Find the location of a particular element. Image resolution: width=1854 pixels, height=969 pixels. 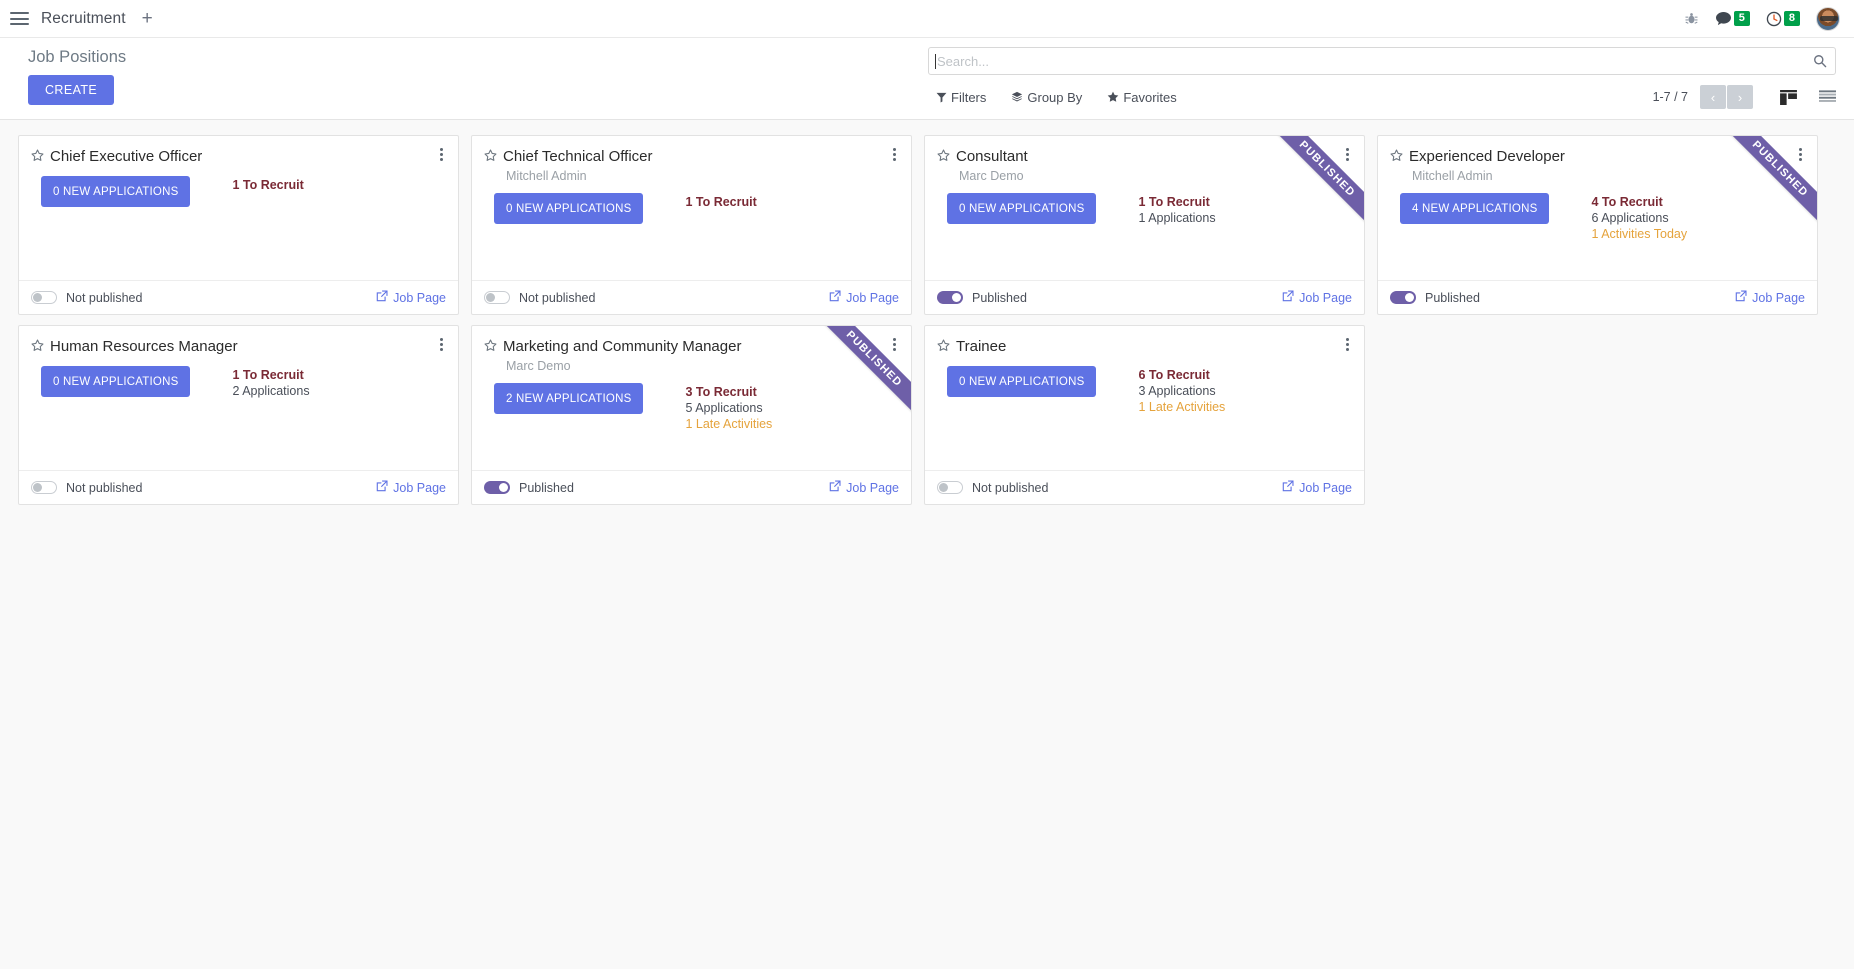

favorites-dropdown: Favorites is located at coordinates (1142, 97).